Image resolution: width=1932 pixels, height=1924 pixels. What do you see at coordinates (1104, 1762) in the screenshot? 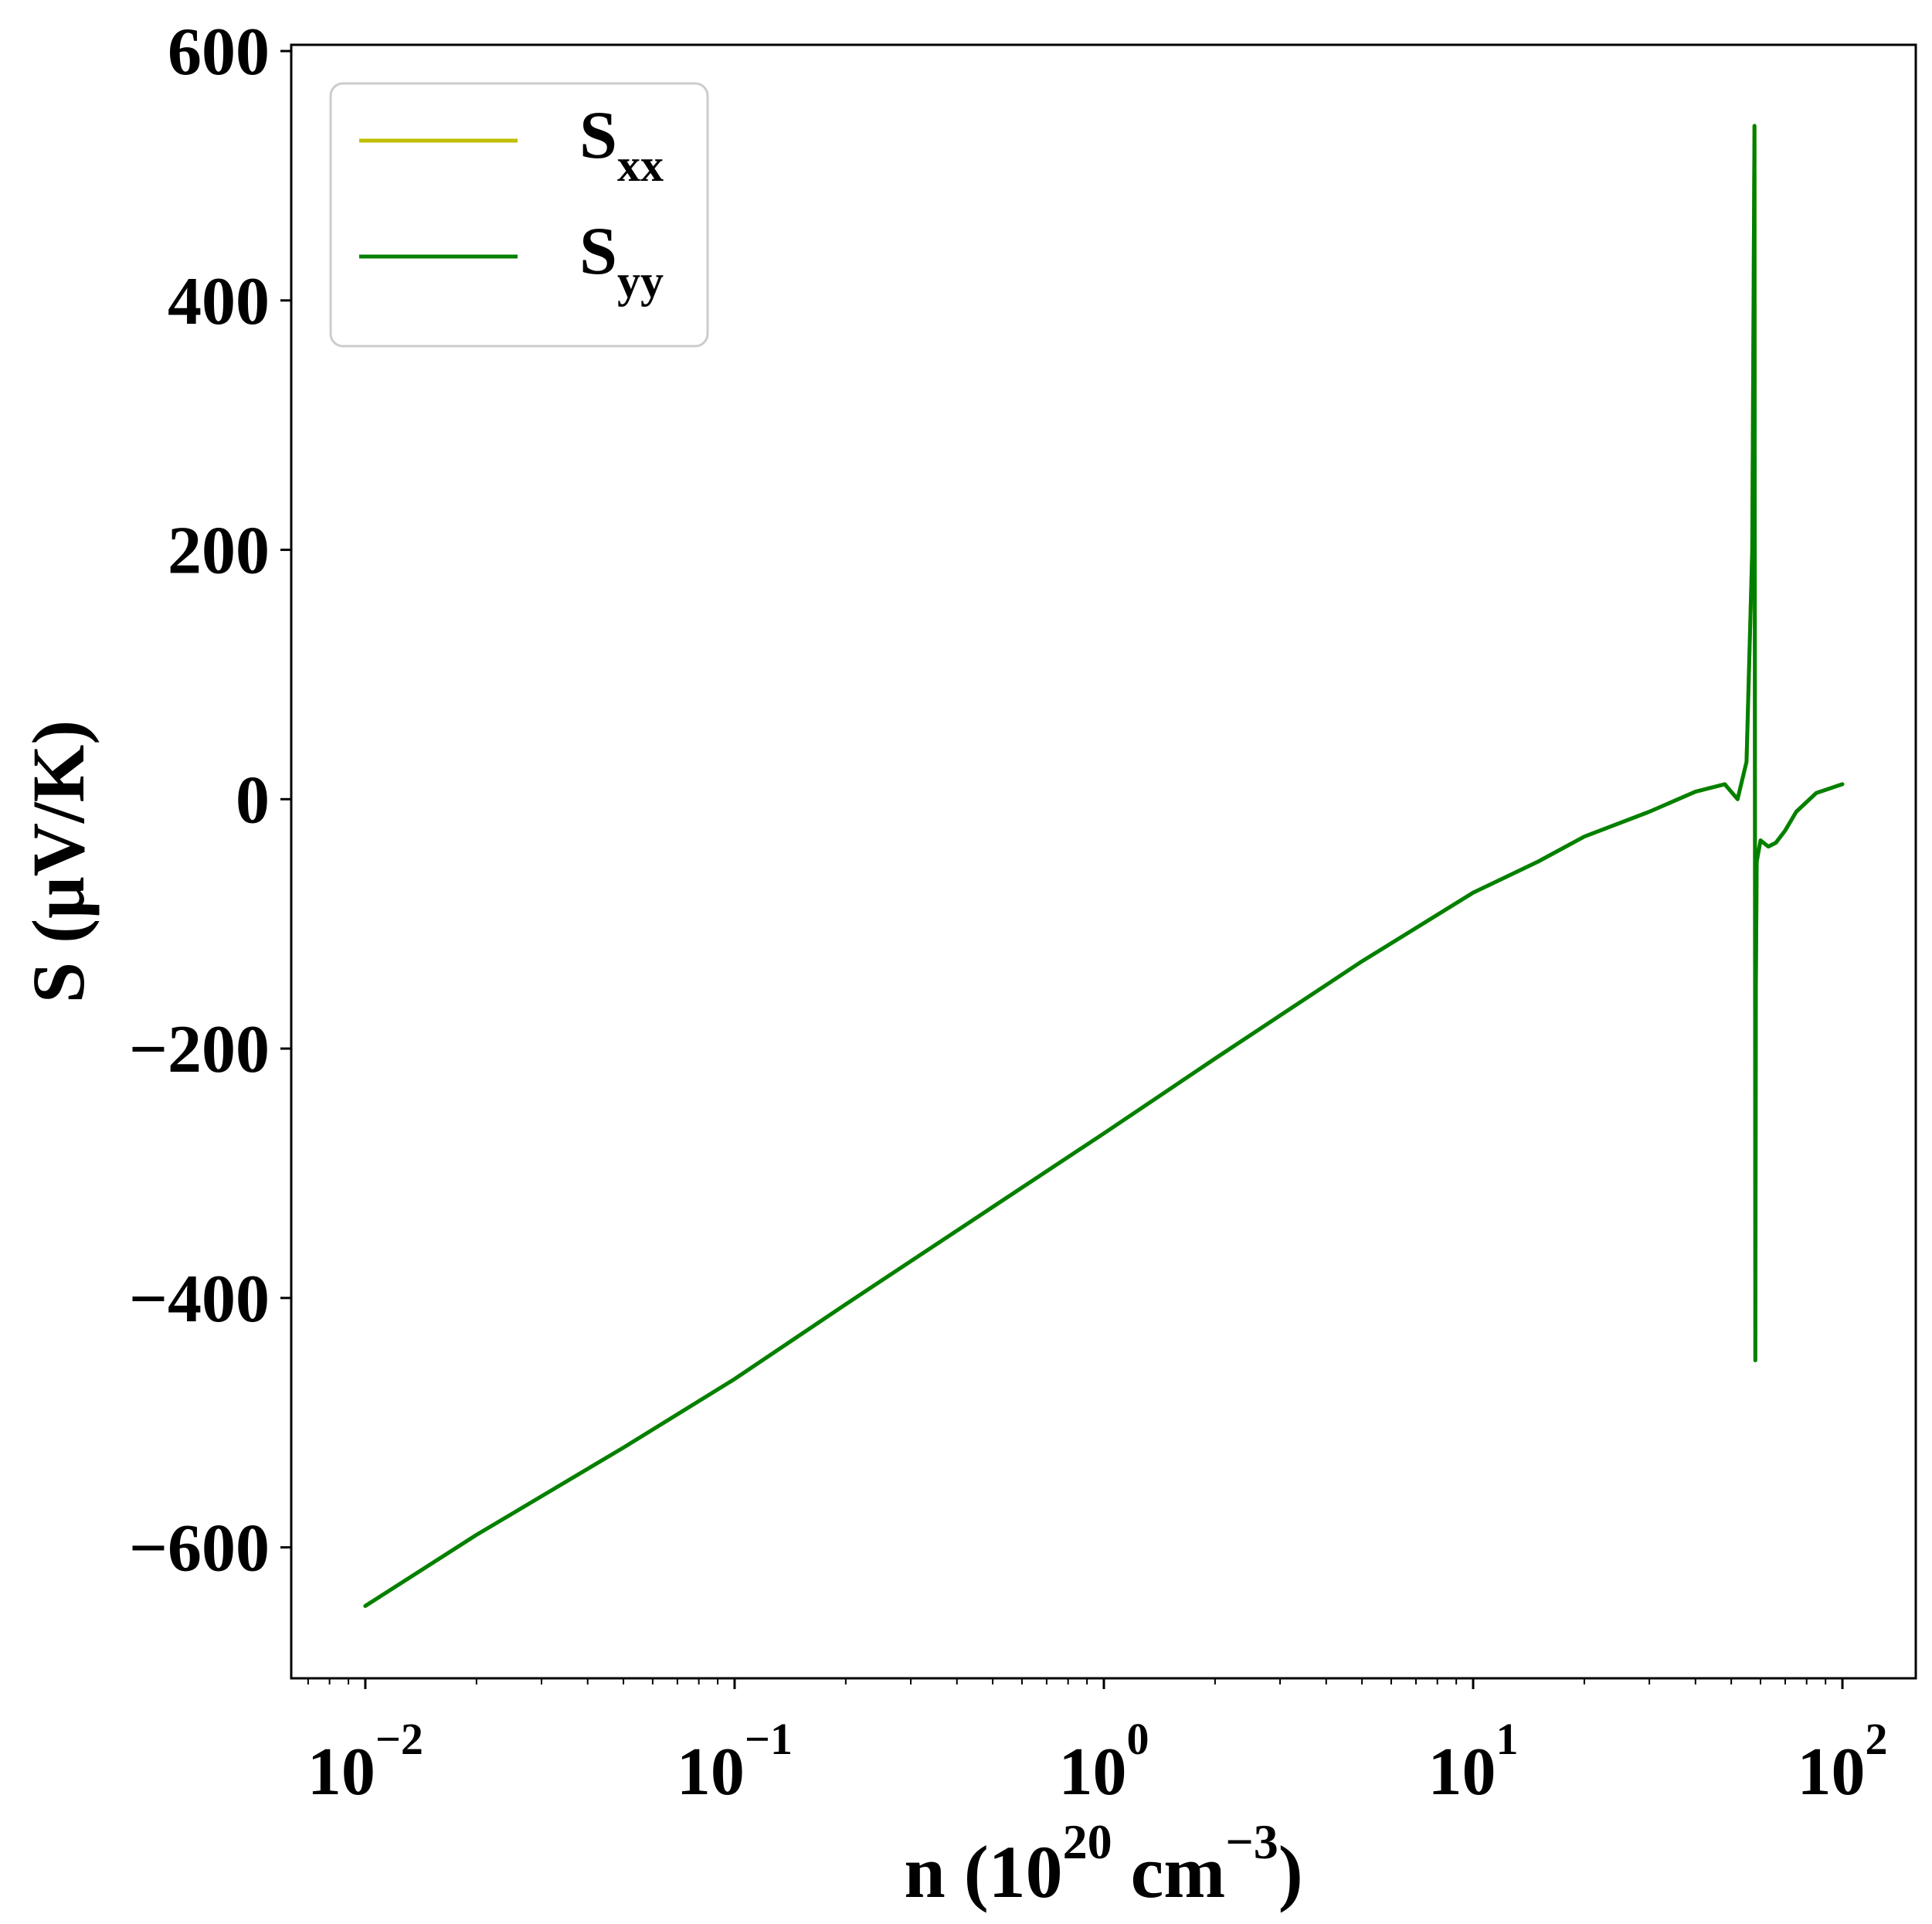
I see `x-tick-label: 10⁰` at bounding box center [1104, 1762].